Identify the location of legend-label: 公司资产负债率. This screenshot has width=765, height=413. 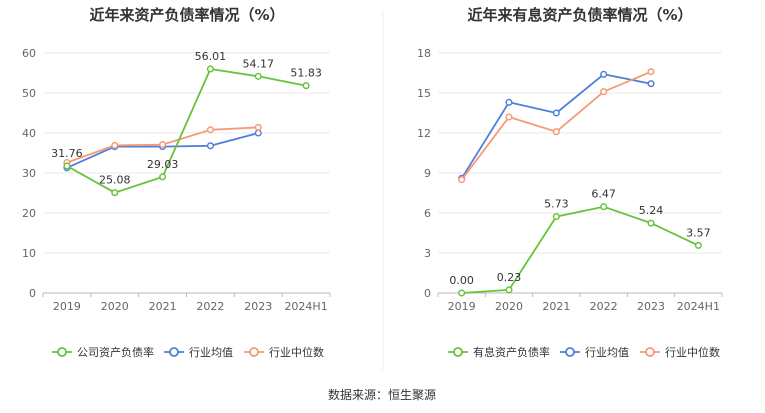
(115, 352).